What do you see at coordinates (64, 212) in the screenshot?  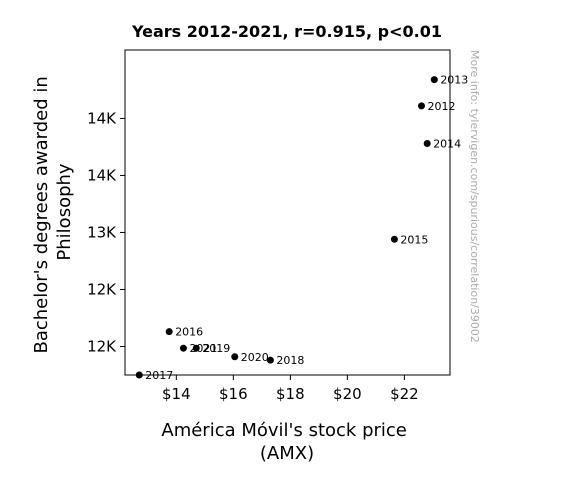 I see `y-axis-label-line2: Philosophy` at bounding box center [64, 212].